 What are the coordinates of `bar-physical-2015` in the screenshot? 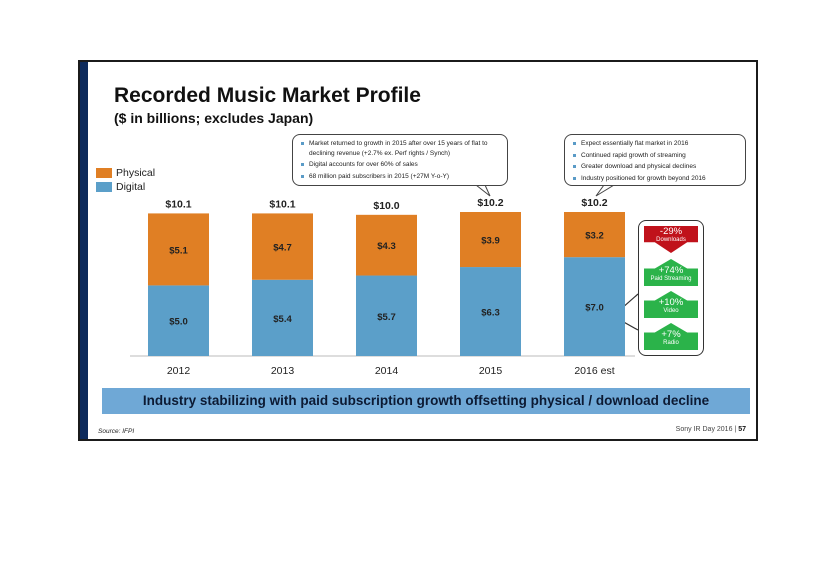 It's located at (490, 240).